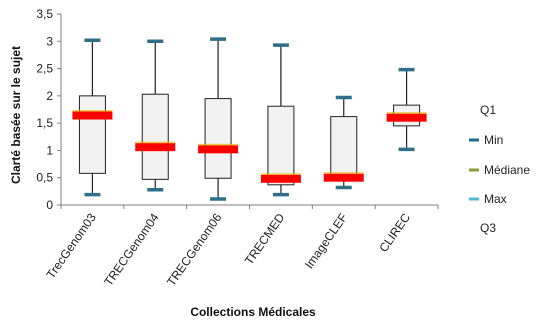  What do you see at coordinates (71, 245) in the screenshot?
I see `x-tick-label: TrecGenom03` at bounding box center [71, 245].